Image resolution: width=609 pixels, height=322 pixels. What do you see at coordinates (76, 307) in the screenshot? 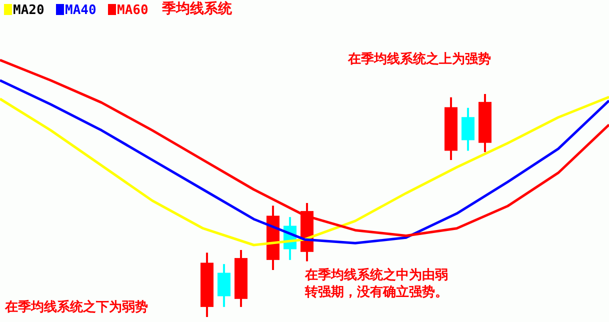
I see `text: 在季均线系统之下为弱势` at bounding box center [76, 307].